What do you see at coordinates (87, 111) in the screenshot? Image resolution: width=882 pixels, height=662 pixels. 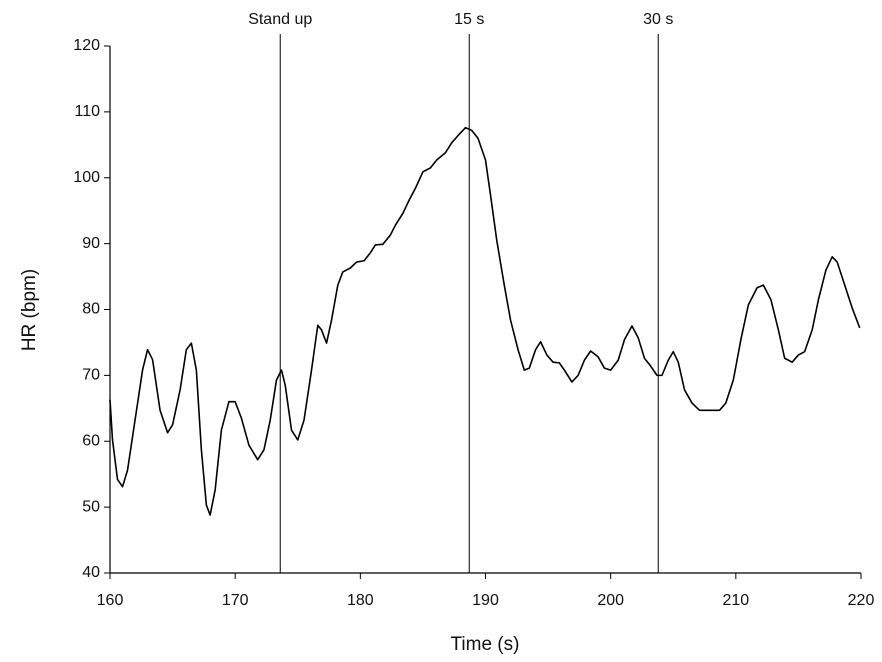 I see `y-tick-label: 110` at bounding box center [87, 111].